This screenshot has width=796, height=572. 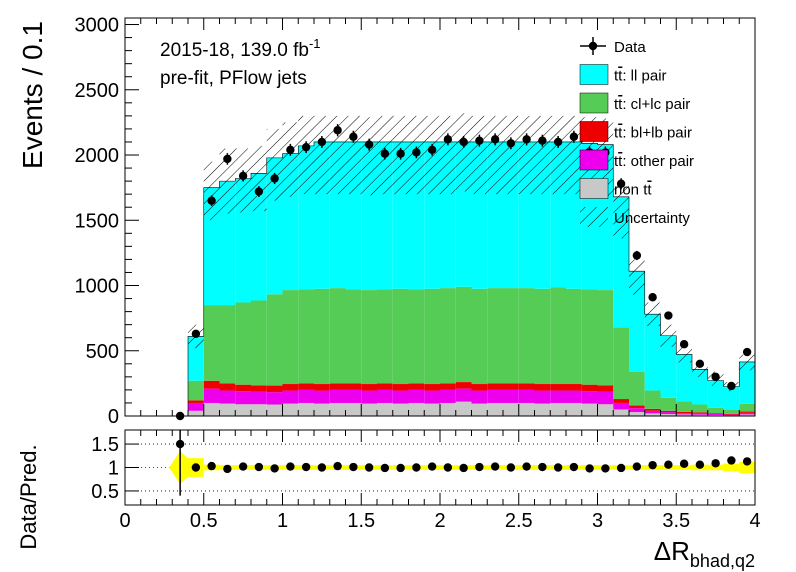 What do you see at coordinates (105, 492) in the screenshot?
I see `ratio-y-tick-label: 0.5` at bounding box center [105, 492].